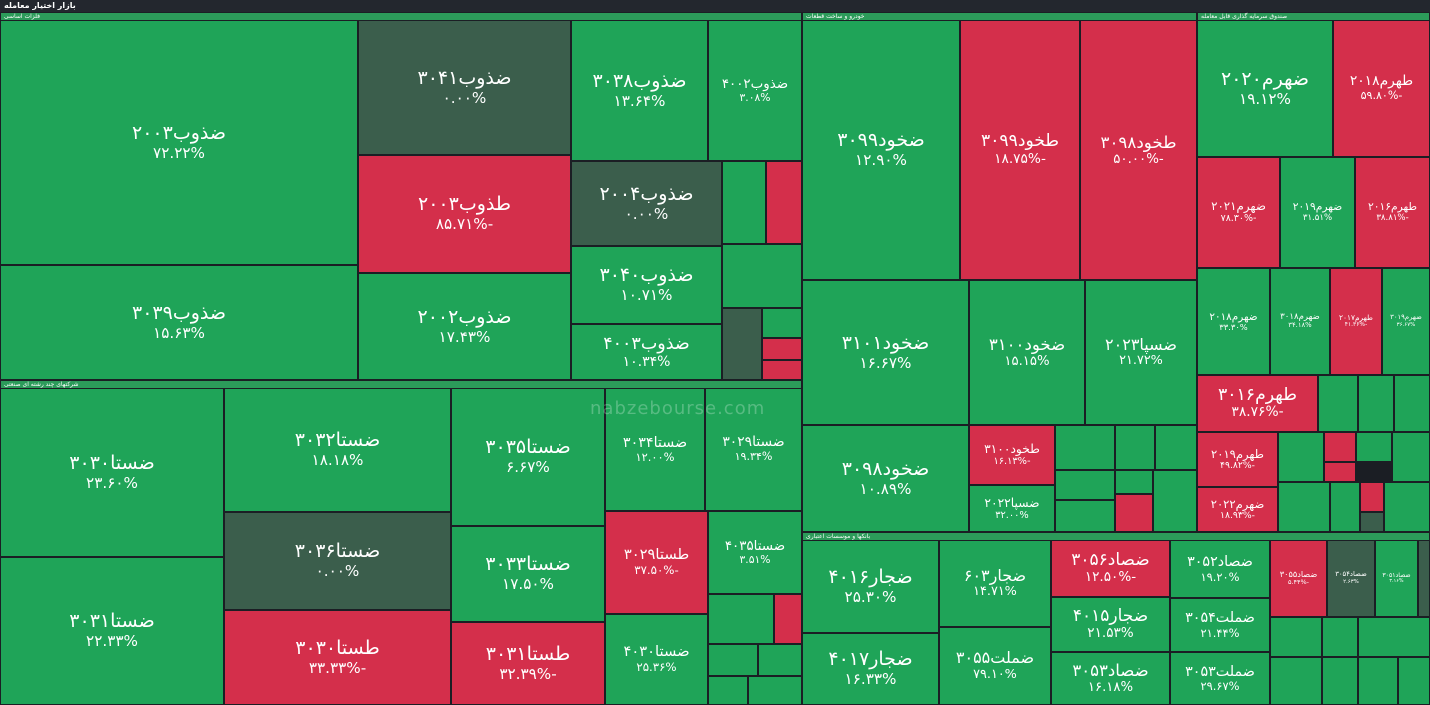  I want to click on stock-tile: ضستا۳۰۳۳ ۱۷.۵۰%, so click(528, 574).